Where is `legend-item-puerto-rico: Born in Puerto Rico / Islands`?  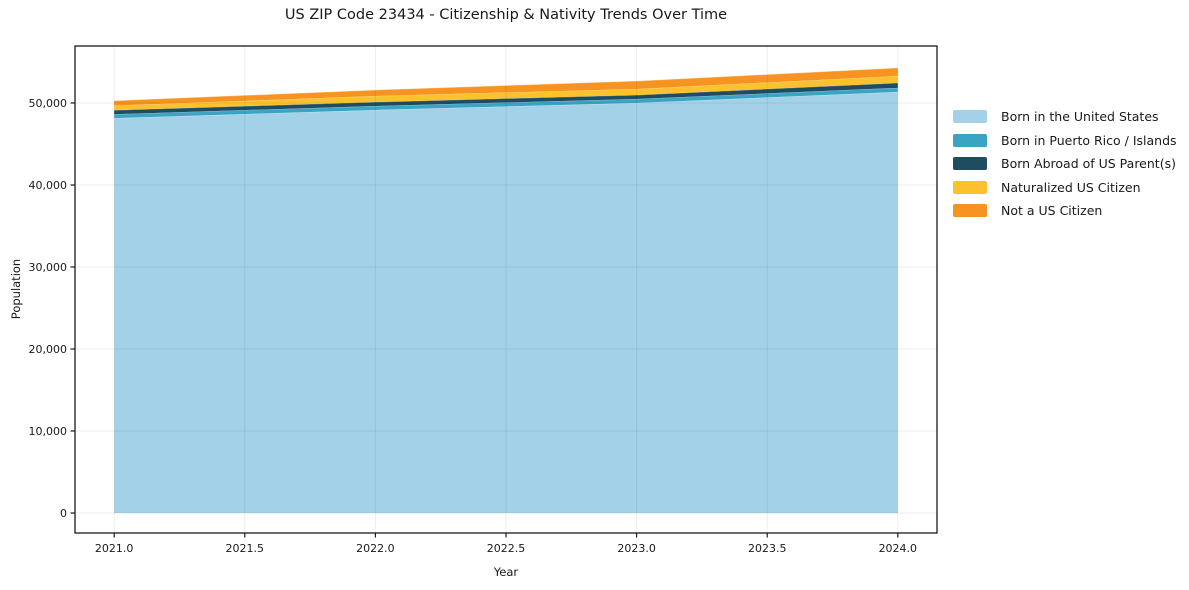
legend-item-puerto-rico: Born in Puerto Rico / Islands is located at coordinates (1065, 141).